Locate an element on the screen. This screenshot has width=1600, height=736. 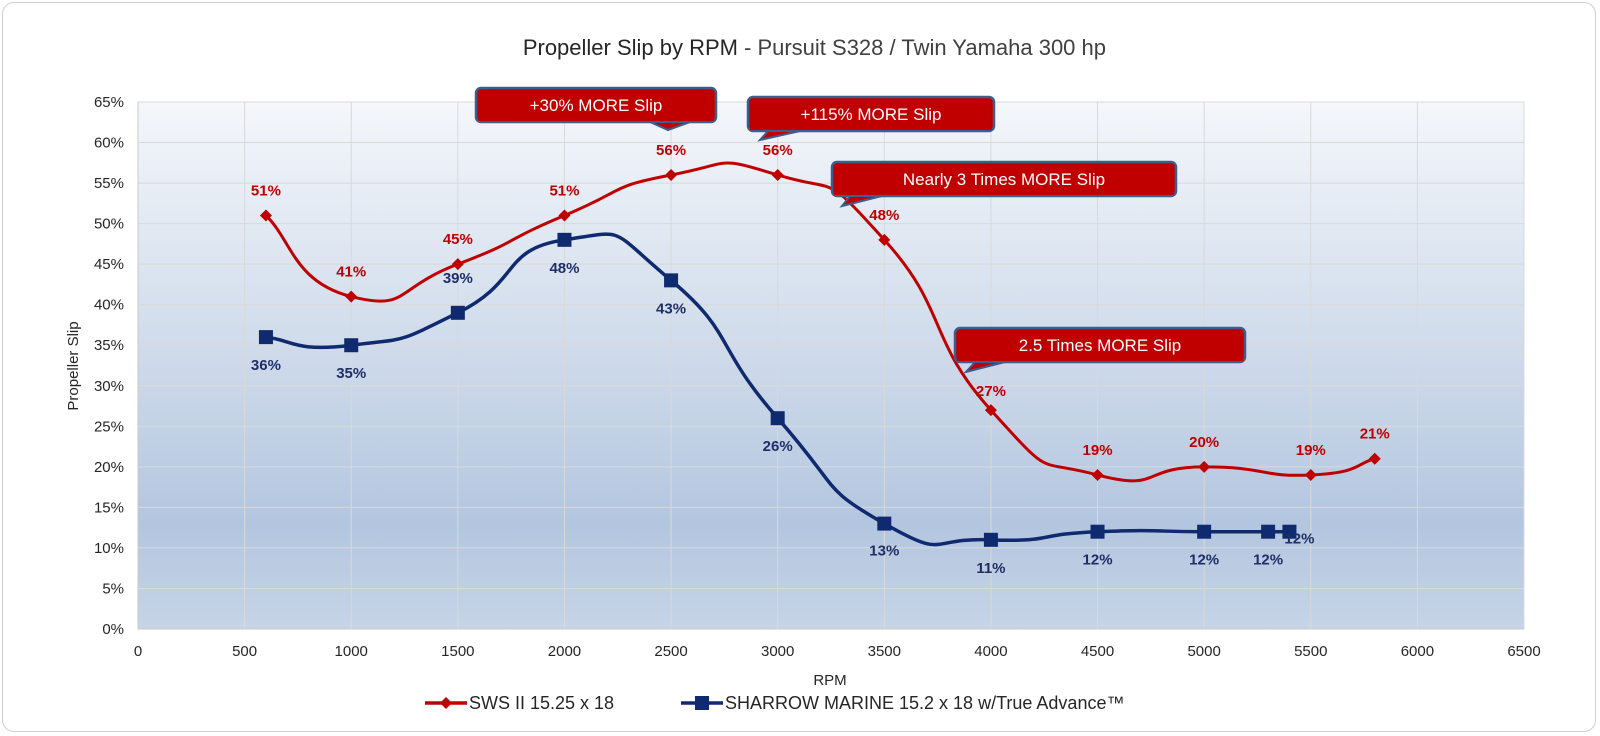
legend-label-sws: SWS II 15.25 x 18 is located at coordinates (541, 703).